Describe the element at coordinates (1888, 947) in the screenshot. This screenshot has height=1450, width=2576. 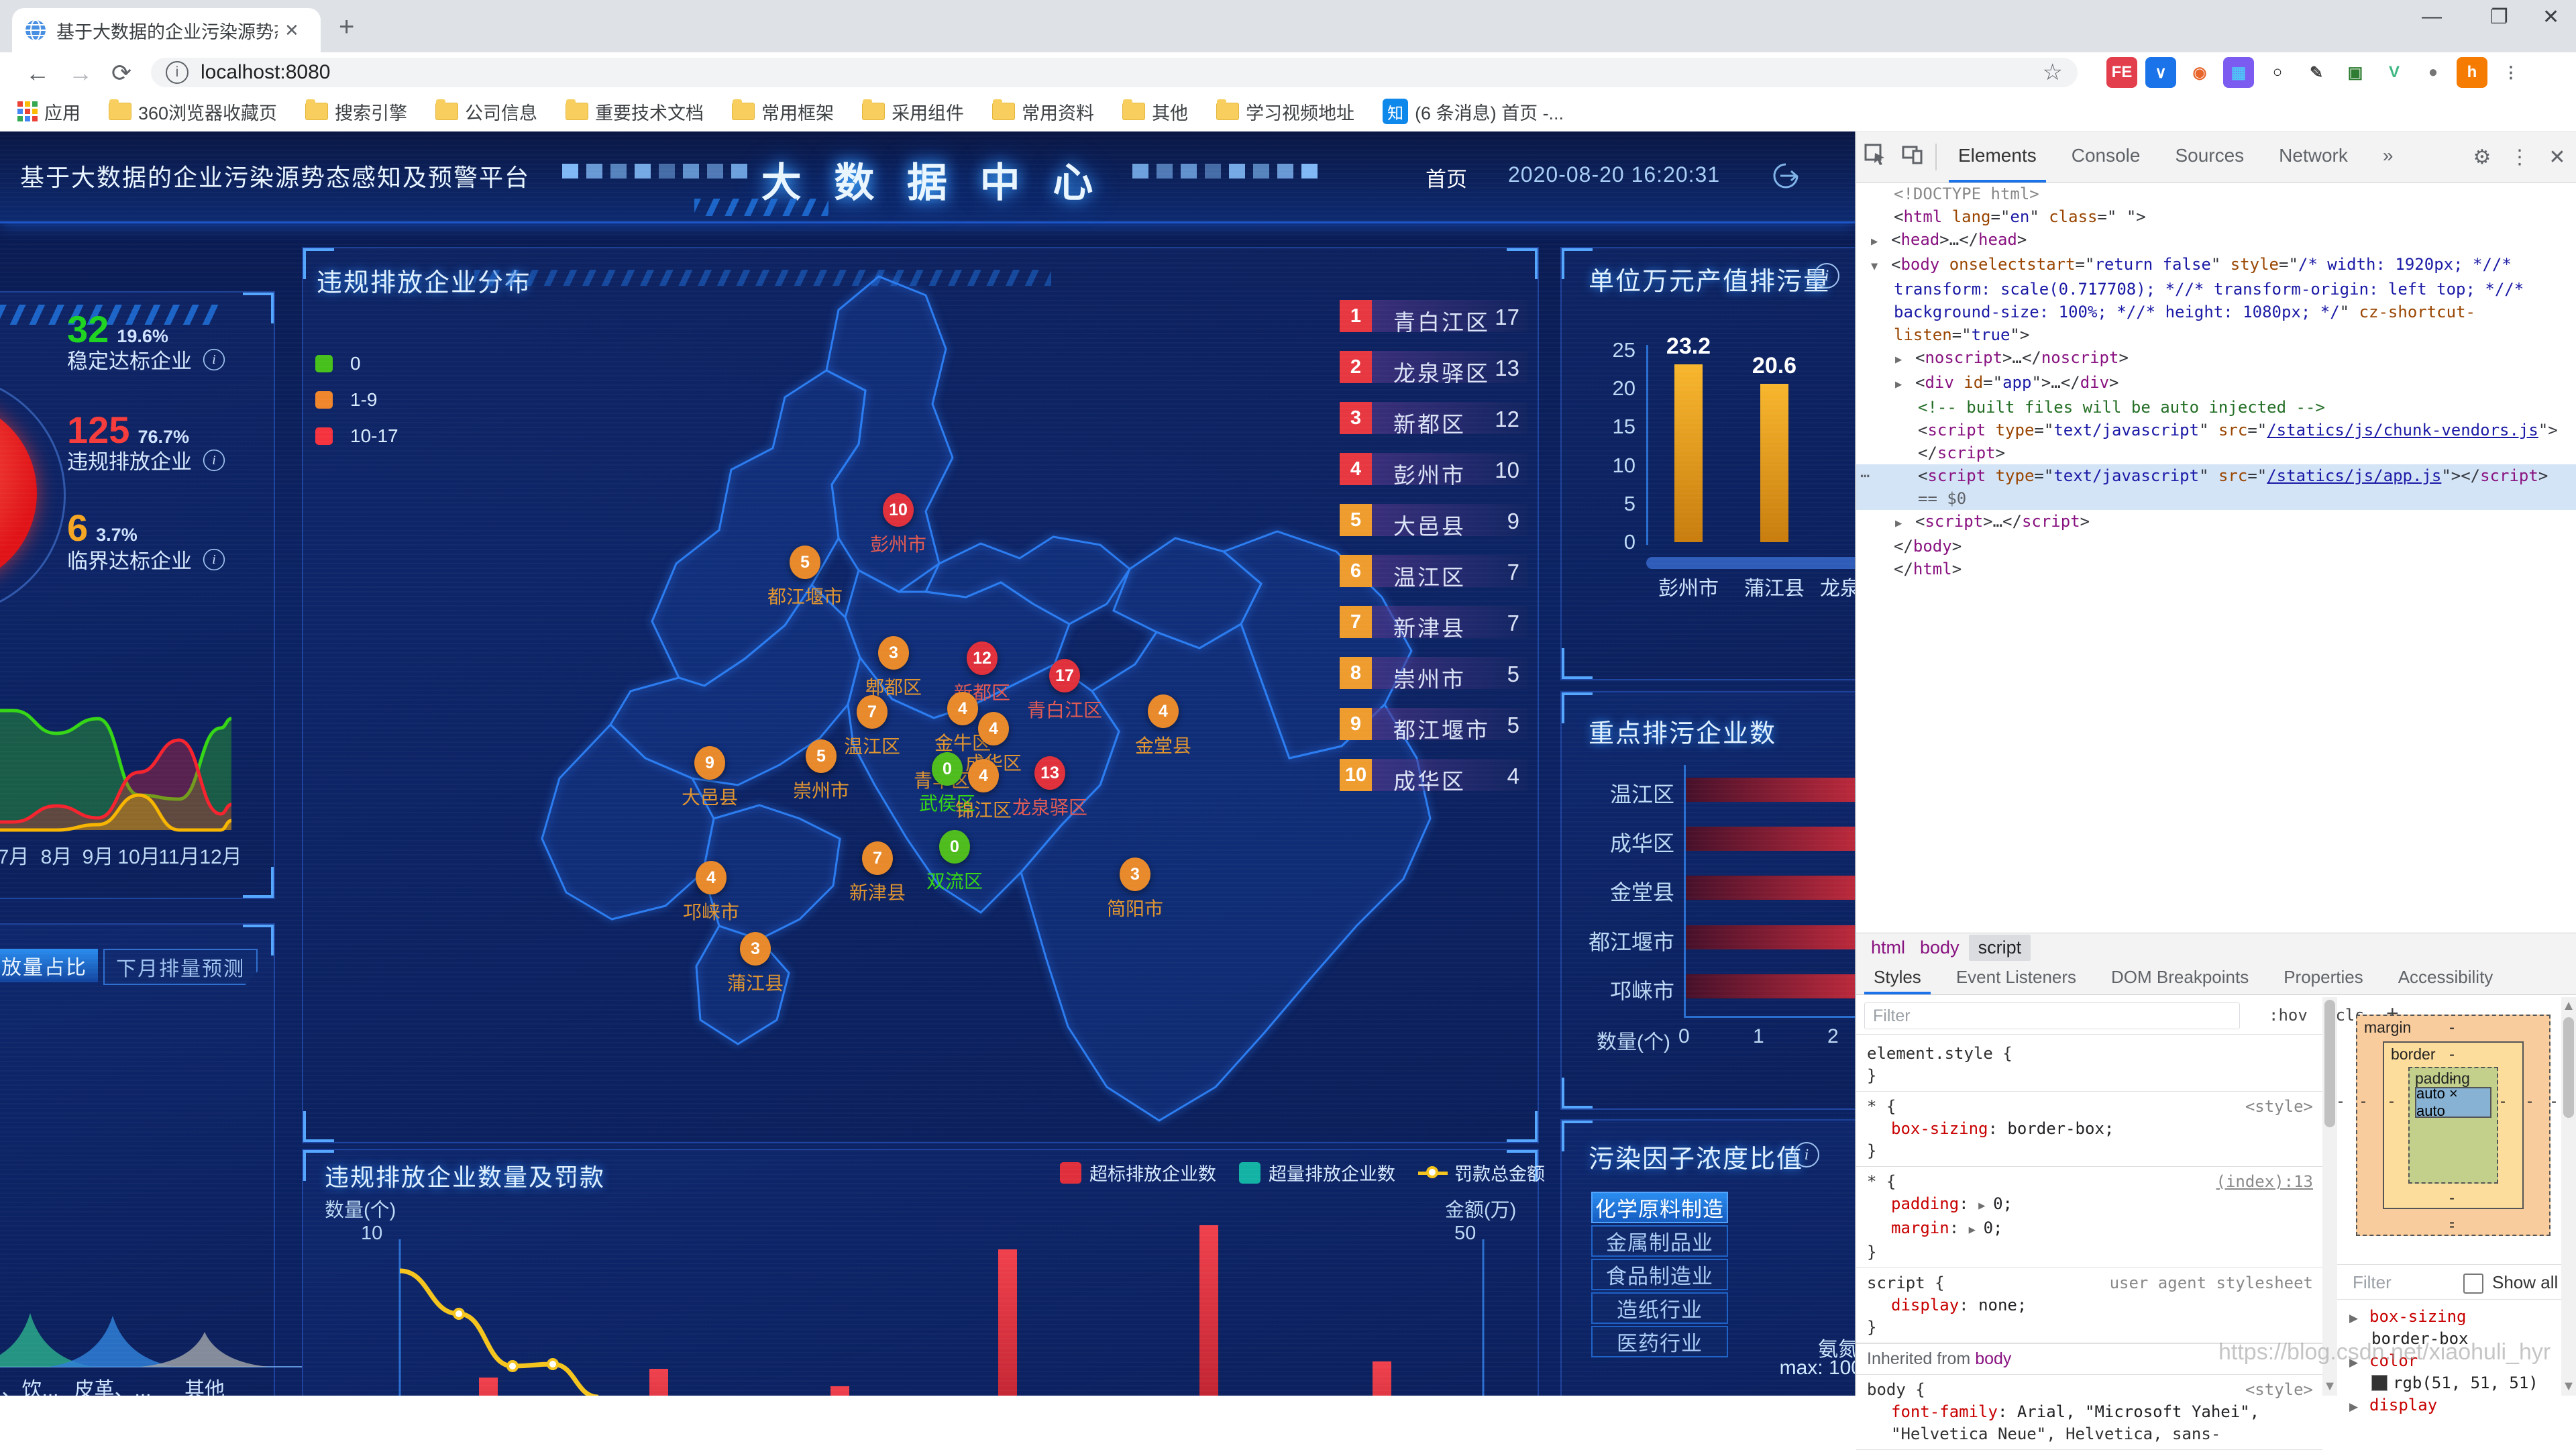
I see `breadcrumb-html: html` at that location.